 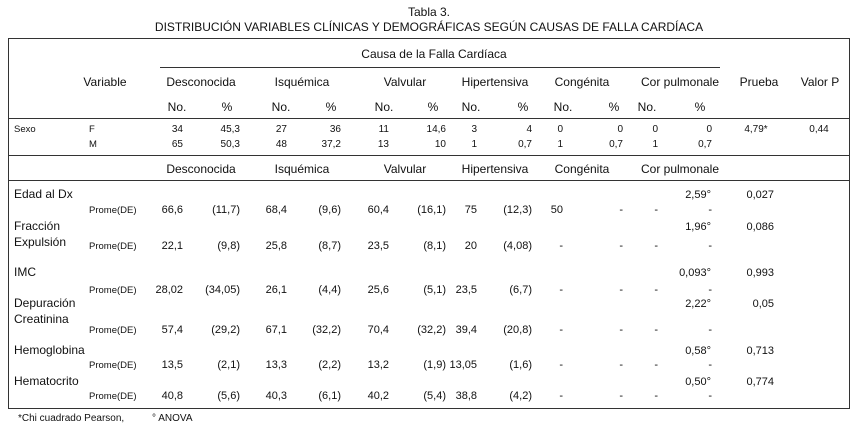 I want to click on table-cell: 40,8, so click(x=172, y=396).